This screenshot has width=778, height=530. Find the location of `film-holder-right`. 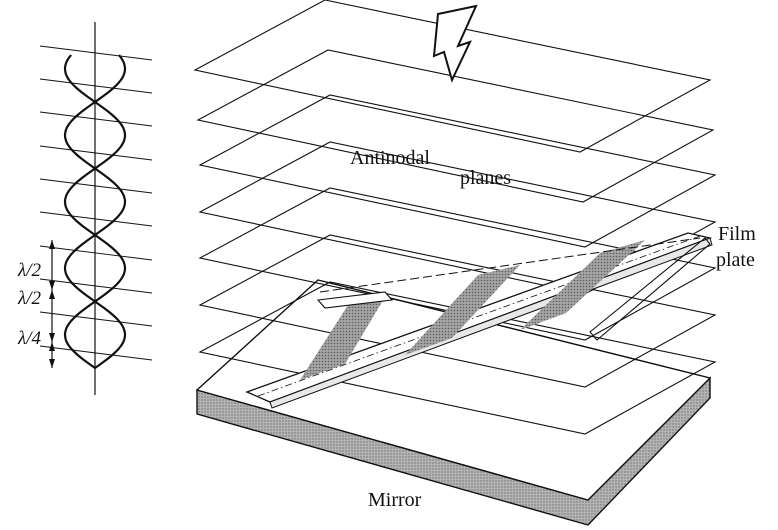

film-holder-right is located at coordinates (650, 289).